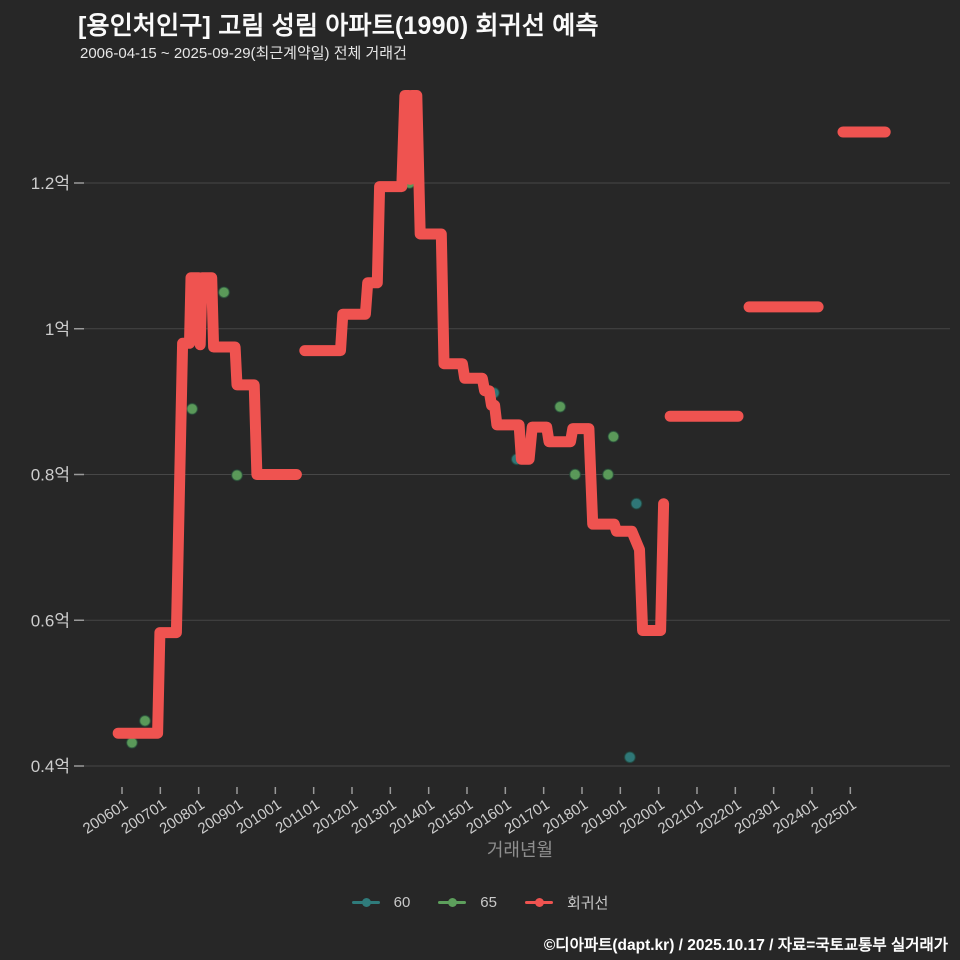 The image size is (960, 960). Describe the element at coordinates (50, 475) in the screenshot. I see `y-tick-label: 0.8억` at that location.